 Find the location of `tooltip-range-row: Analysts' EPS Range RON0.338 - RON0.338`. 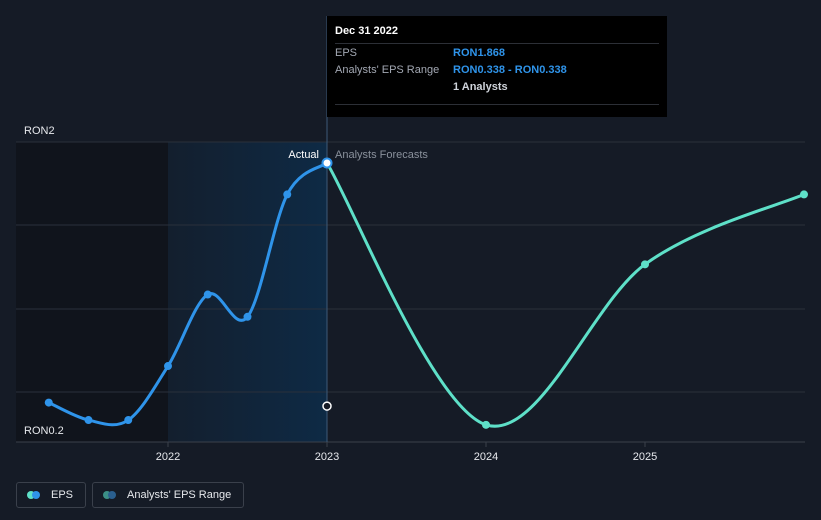

tooltip-range-row: Analysts' EPS Range RON0.338 - RON0.338 is located at coordinates (497, 69).